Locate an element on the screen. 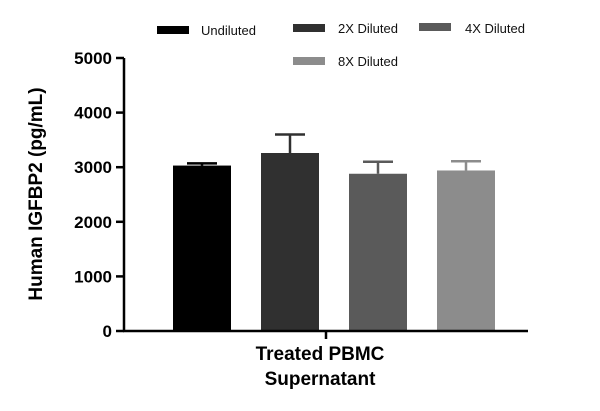 This screenshot has height=411, width=600. y-axis: 0 1000 2000 3000 4000 5000 is located at coordinates (100, 195).